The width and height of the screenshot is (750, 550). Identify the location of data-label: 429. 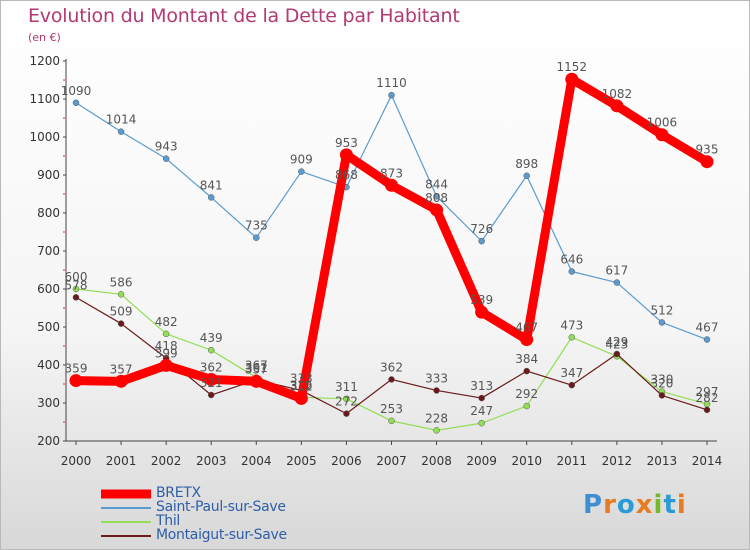
(616, 342).